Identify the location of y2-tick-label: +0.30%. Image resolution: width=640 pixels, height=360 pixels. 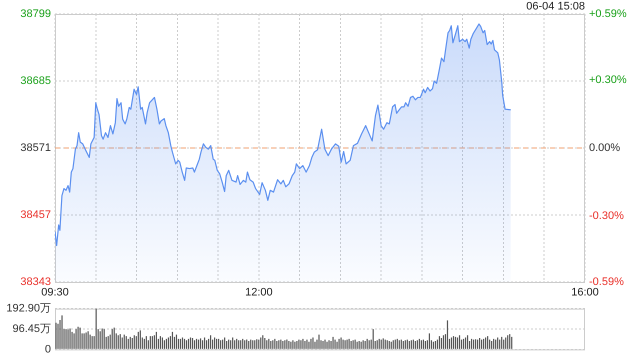
(608, 80).